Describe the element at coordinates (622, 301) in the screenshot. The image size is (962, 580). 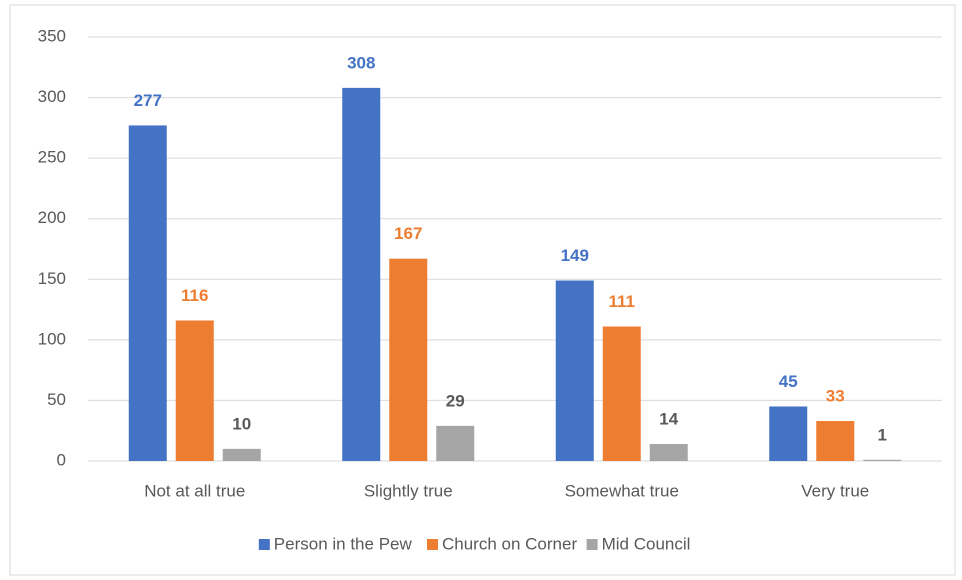
I see `value-label: 111` at that location.